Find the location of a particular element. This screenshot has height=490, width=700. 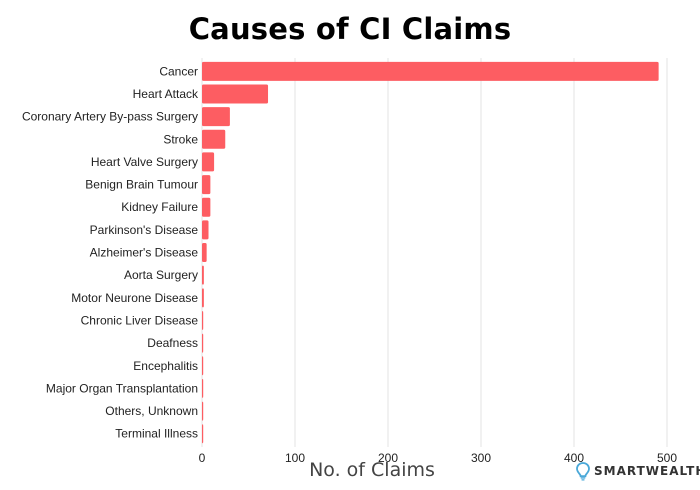

category-label: Encephalitis is located at coordinates (165, 366).